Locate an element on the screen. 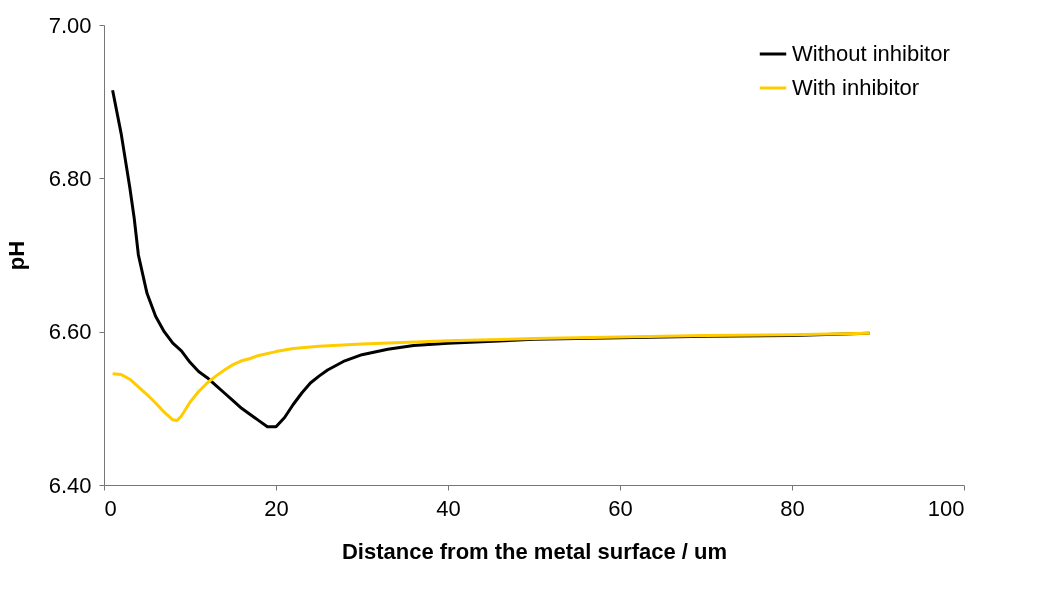  y-axis-title: pH is located at coordinates (16, 255).